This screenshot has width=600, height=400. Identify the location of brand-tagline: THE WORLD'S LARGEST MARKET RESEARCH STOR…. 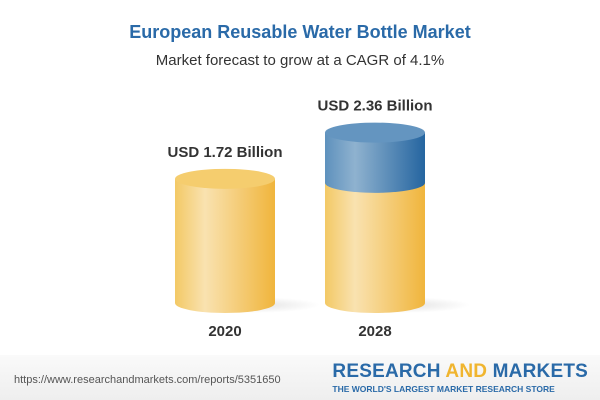
(443, 389).